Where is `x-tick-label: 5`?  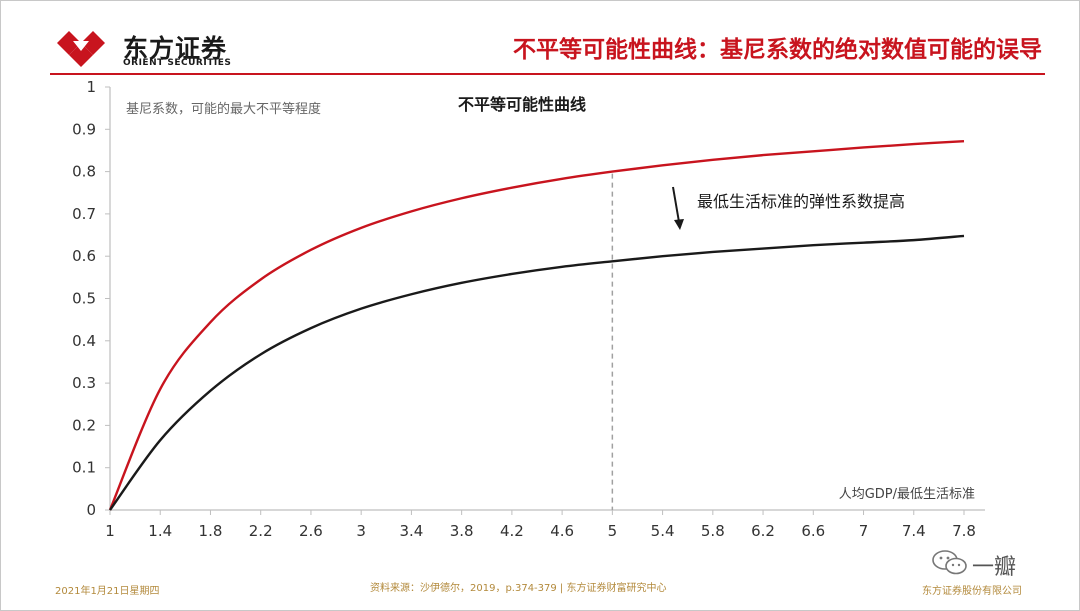 x-tick-label: 5 is located at coordinates (613, 531).